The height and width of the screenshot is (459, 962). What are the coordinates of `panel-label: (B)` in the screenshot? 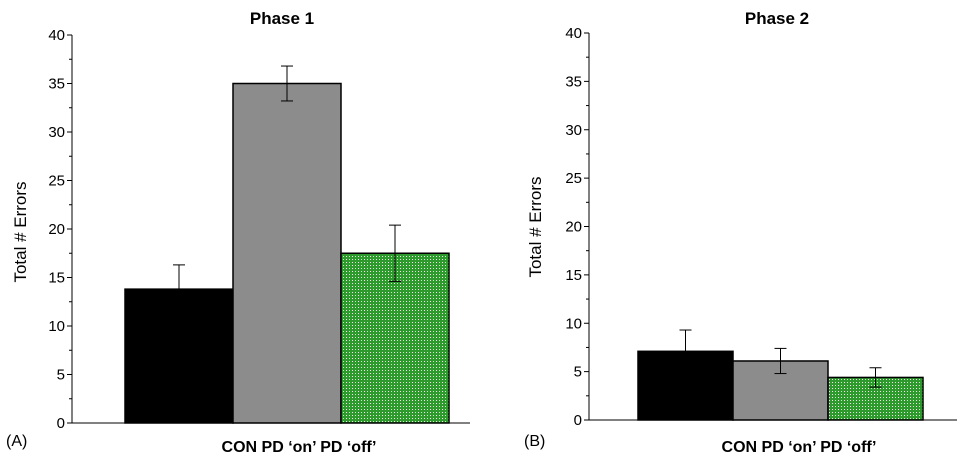 It's located at (534, 441).